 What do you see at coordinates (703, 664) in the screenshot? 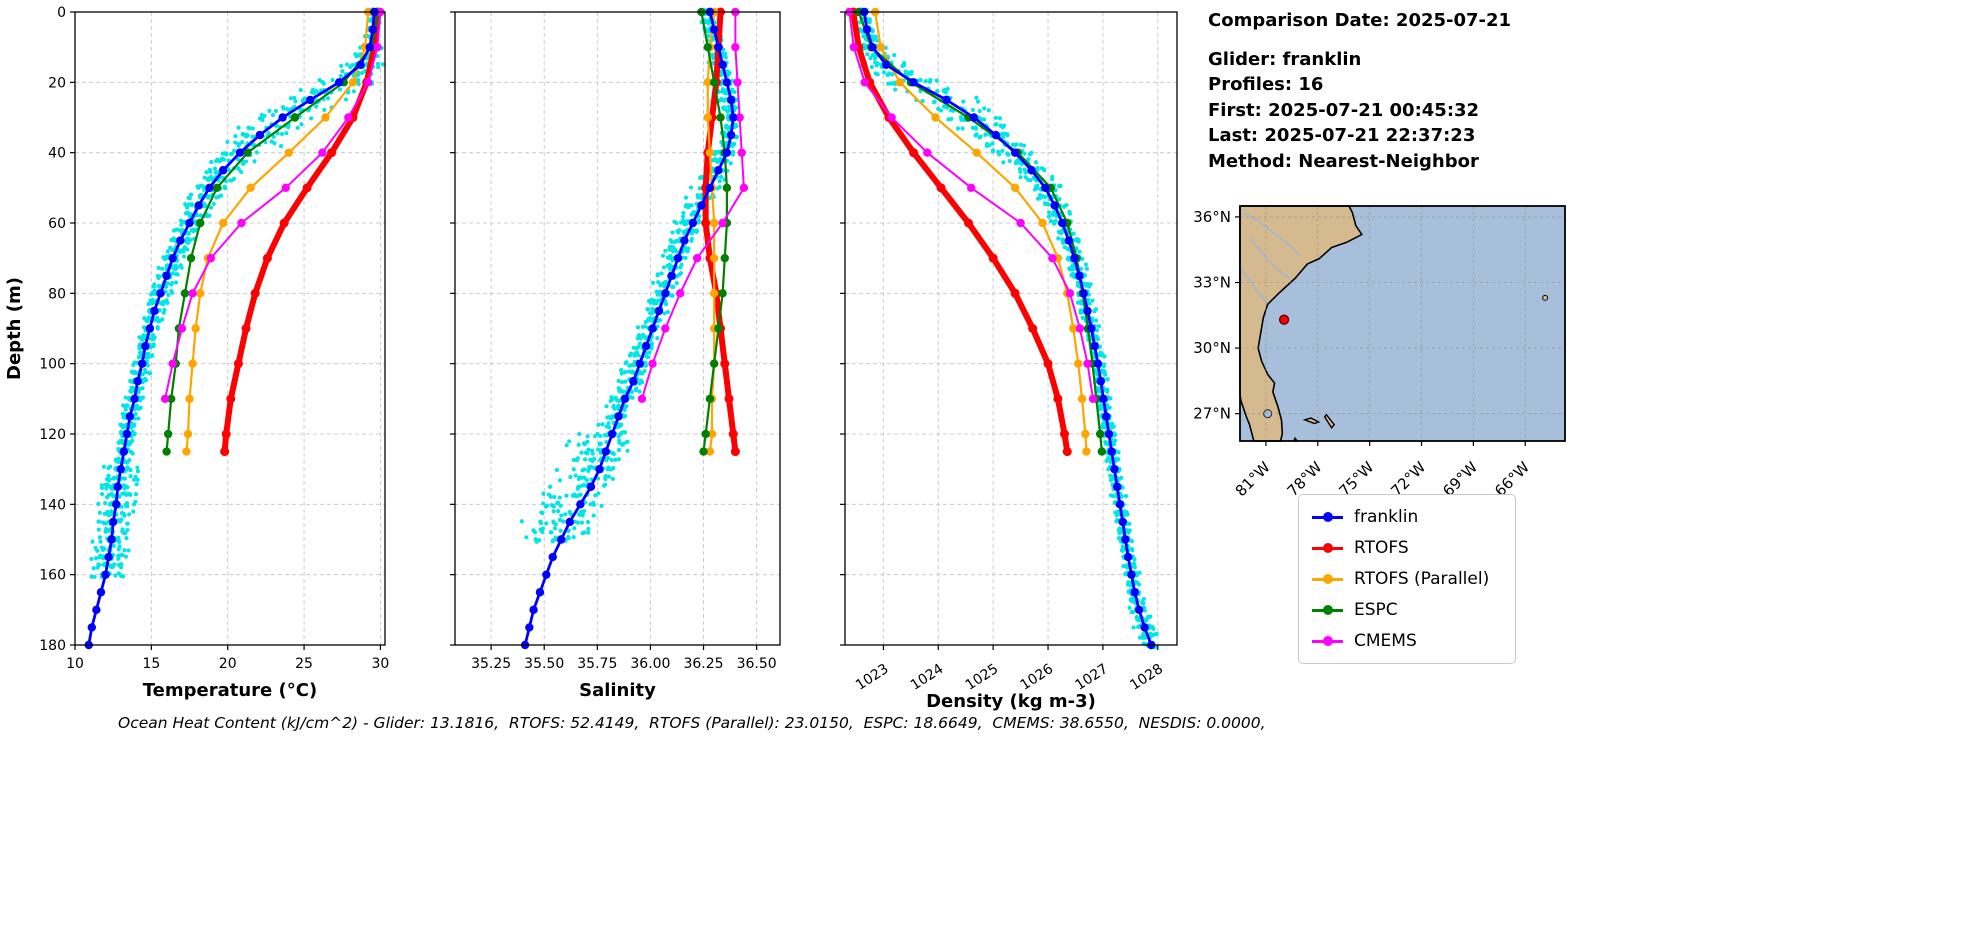
I see `svg-text: 36.25` at bounding box center [703, 664].